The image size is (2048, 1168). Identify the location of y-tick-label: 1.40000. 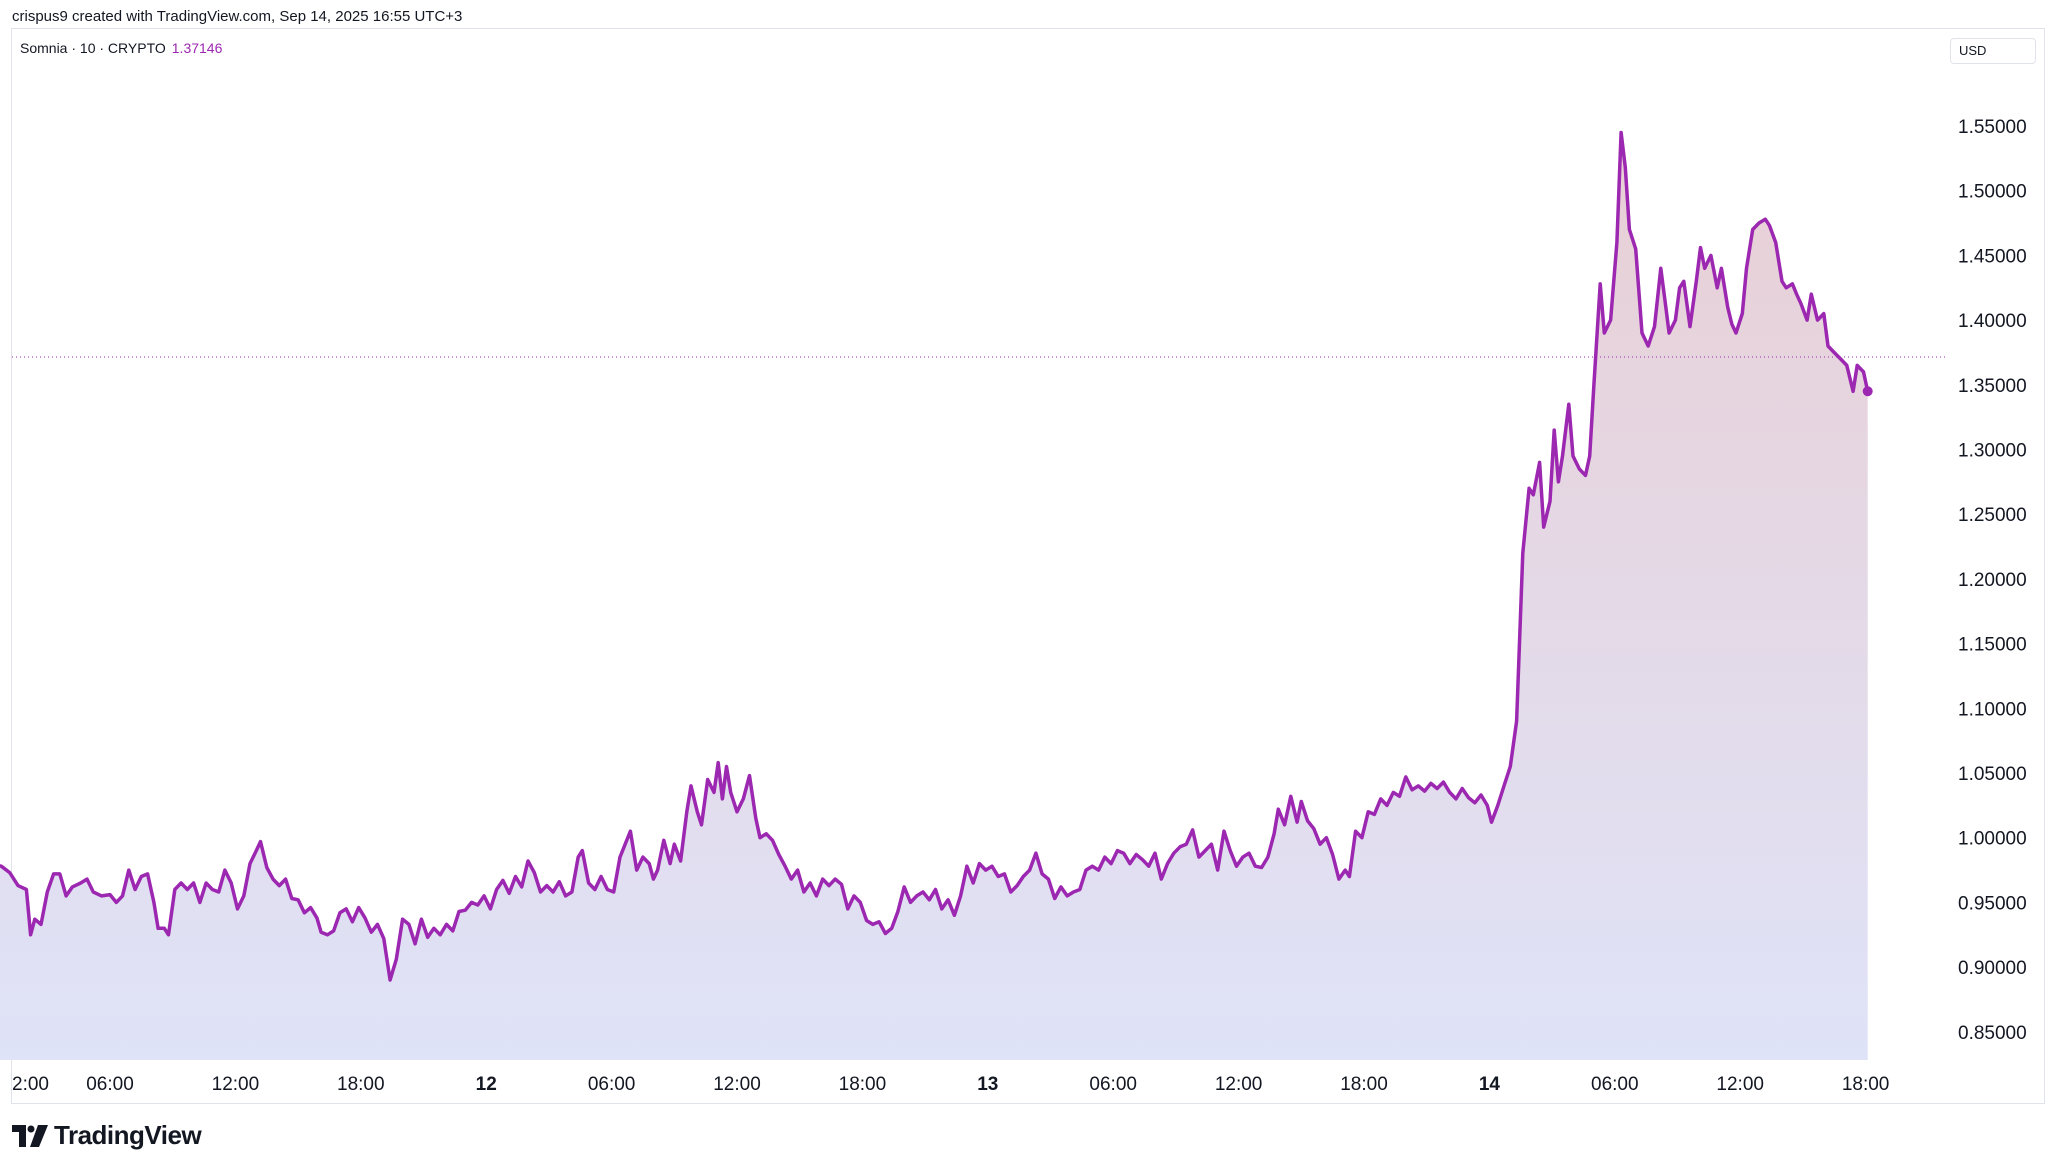
(1992, 321).